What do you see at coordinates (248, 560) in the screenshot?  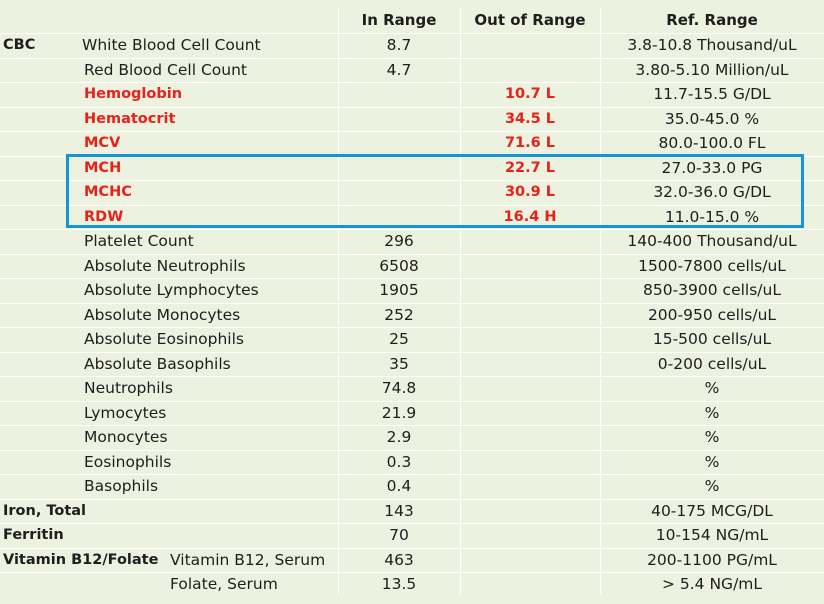 I see `test-name: Vitamin B12, Serum` at bounding box center [248, 560].